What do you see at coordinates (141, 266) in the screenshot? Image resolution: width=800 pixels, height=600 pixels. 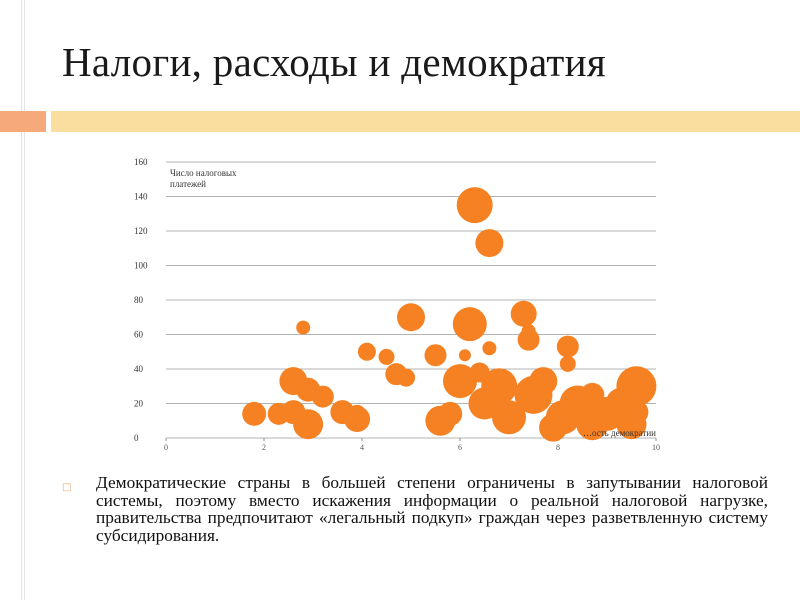 I see `y-tick-label: 100` at bounding box center [141, 266].